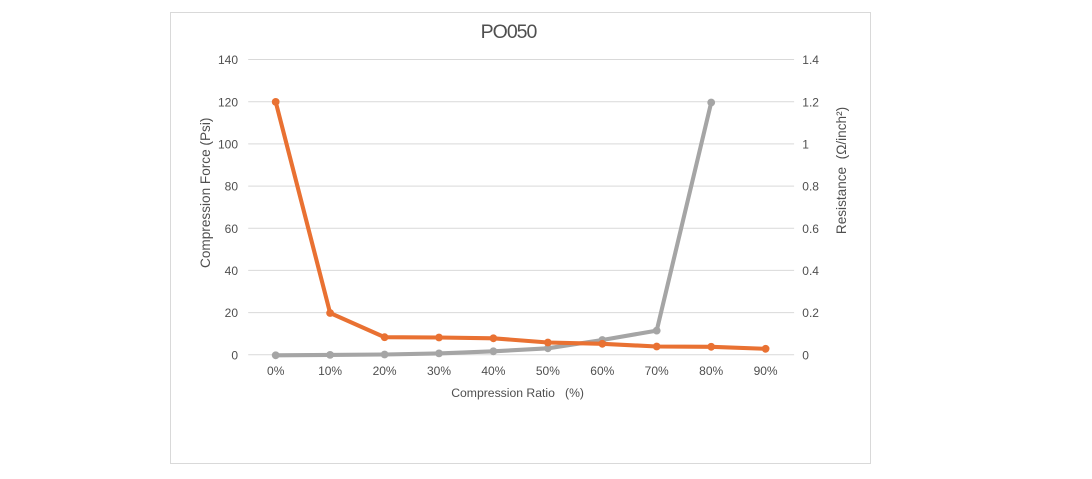 The image size is (1092, 479). What do you see at coordinates (810, 187) in the screenshot?
I see `svg-text: 0.8` at bounding box center [810, 187].